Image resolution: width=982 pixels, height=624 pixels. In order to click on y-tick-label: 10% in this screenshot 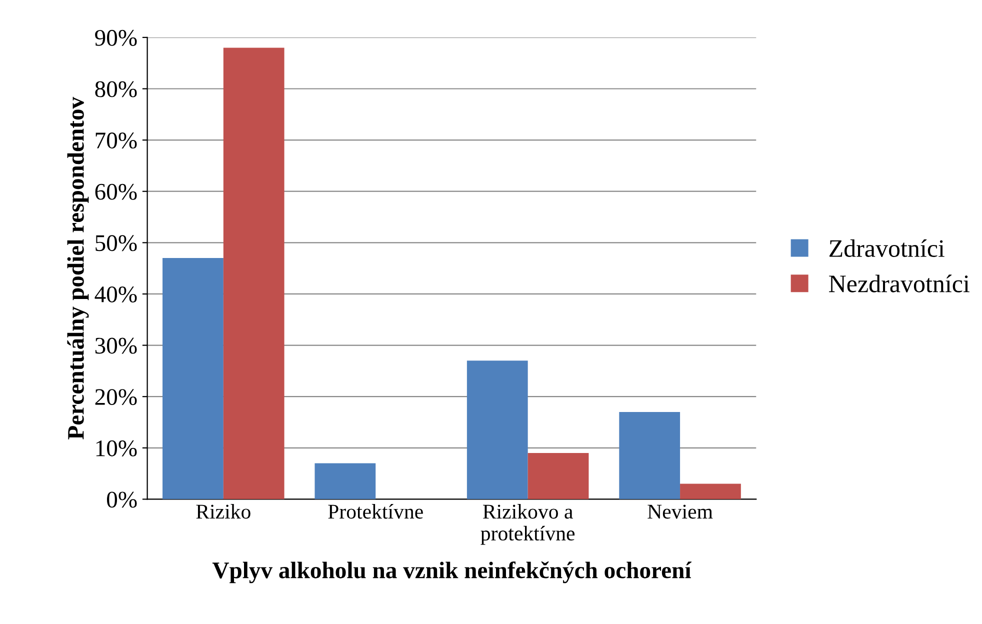, I will do `click(116, 448)`.